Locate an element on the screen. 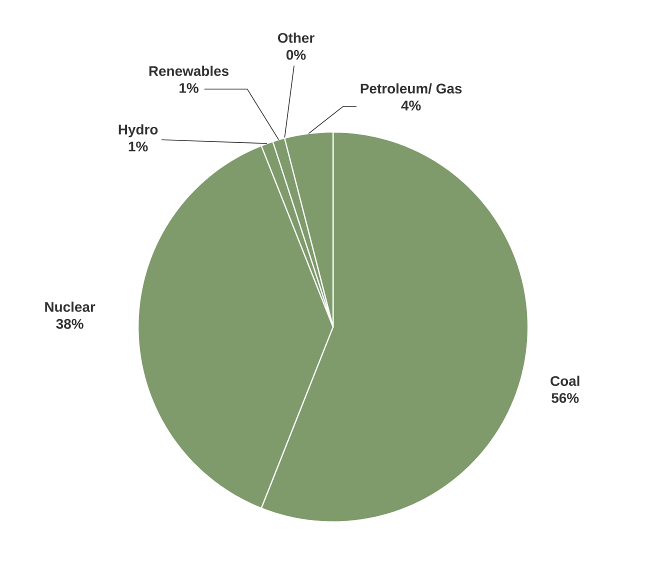  slice-label: Hydro is located at coordinates (138, 131).